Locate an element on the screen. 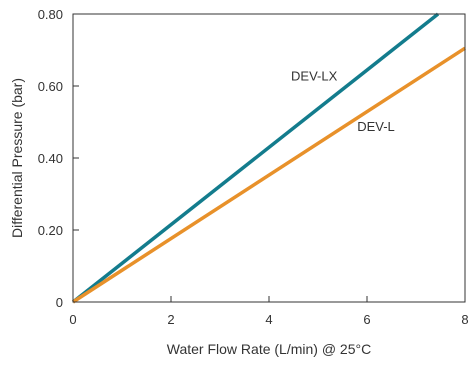 The image size is (473, 365). x-tick-label: 6 is located at coordinates (366, 319).